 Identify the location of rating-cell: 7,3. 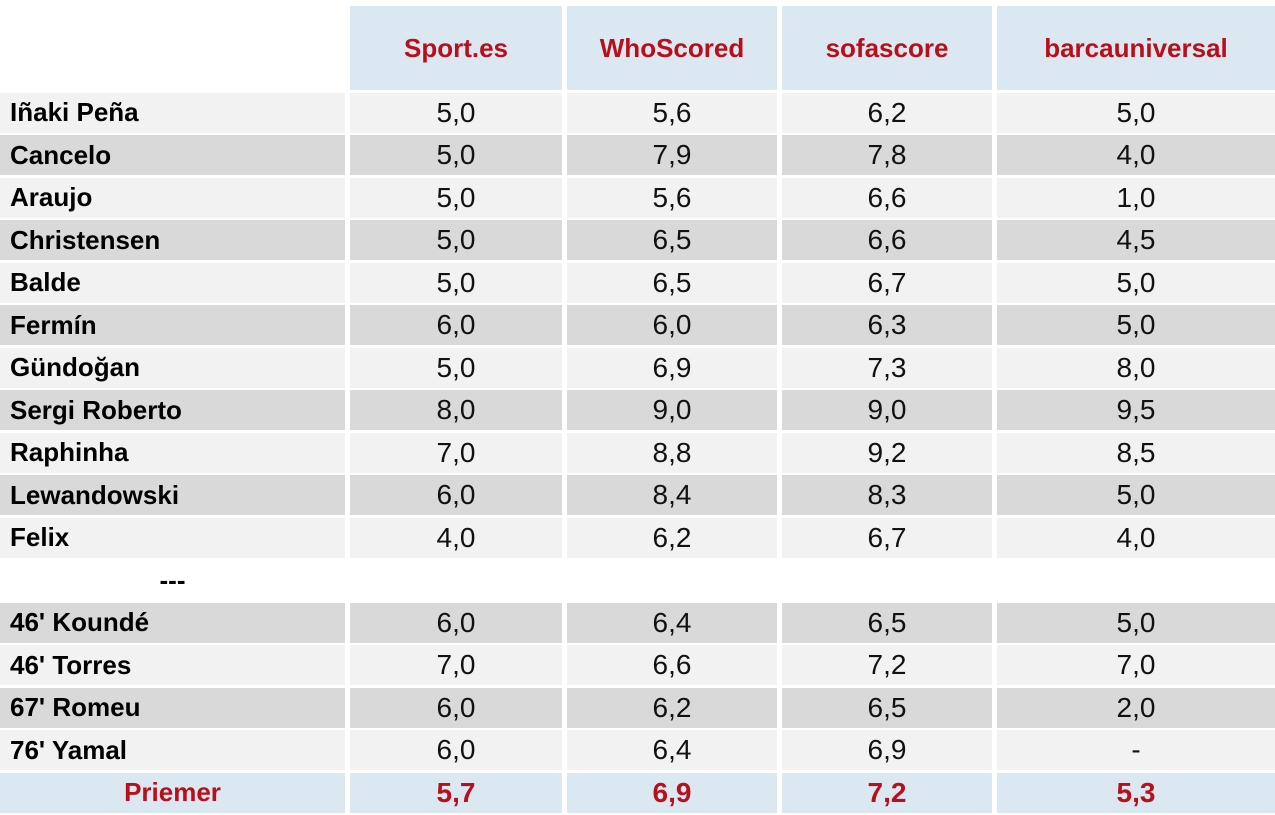
(887, 367).